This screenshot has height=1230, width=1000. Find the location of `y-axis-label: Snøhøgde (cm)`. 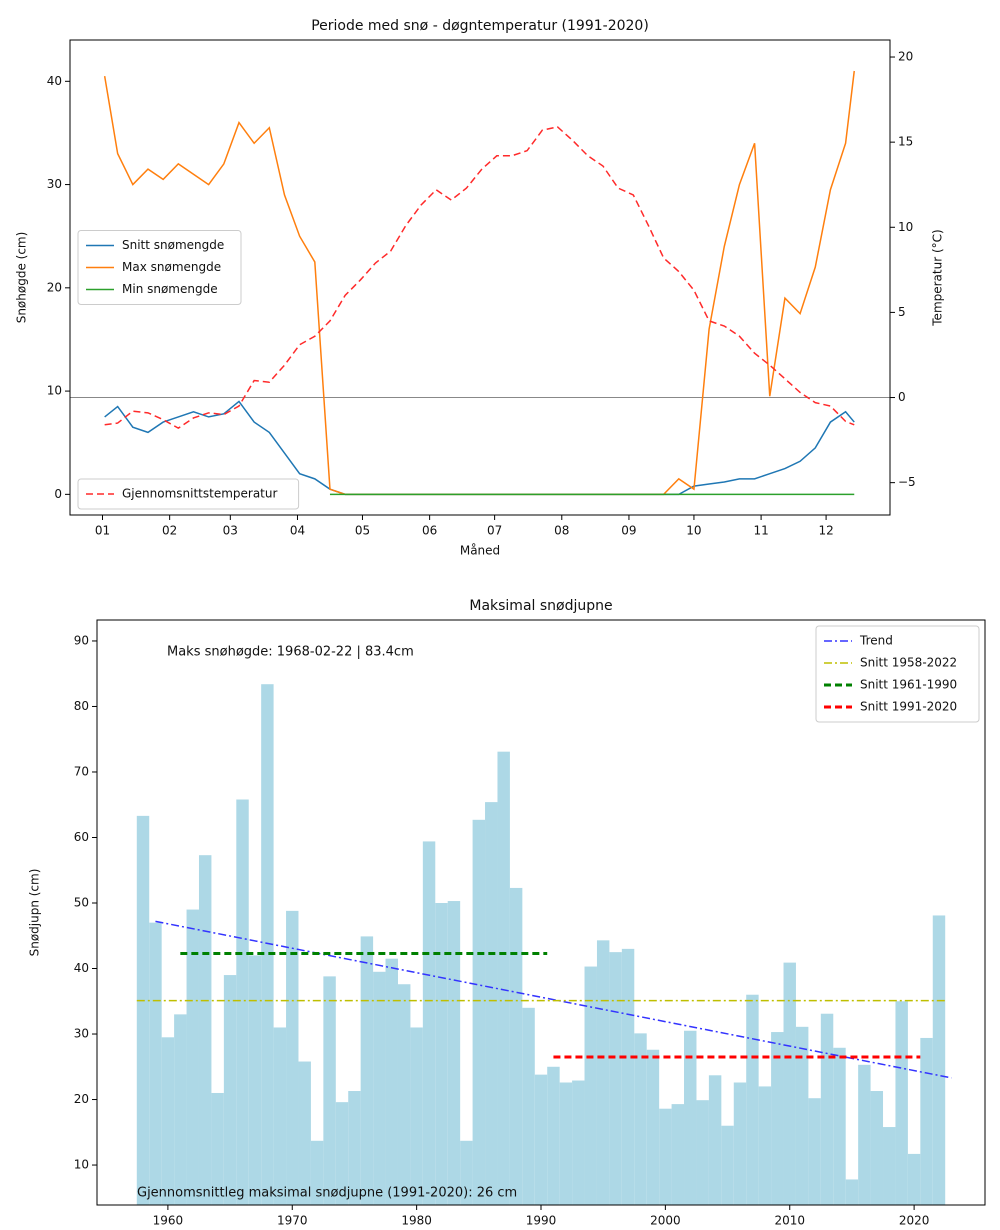

y-axis-label: Snøhøgde (cm) is located at coordinates (22, 278).